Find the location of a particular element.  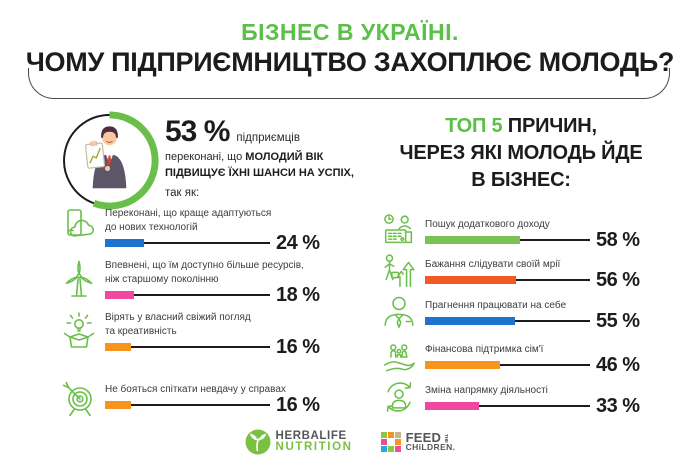

stat-suffix: підприємців is located at coordinates (268, 138).